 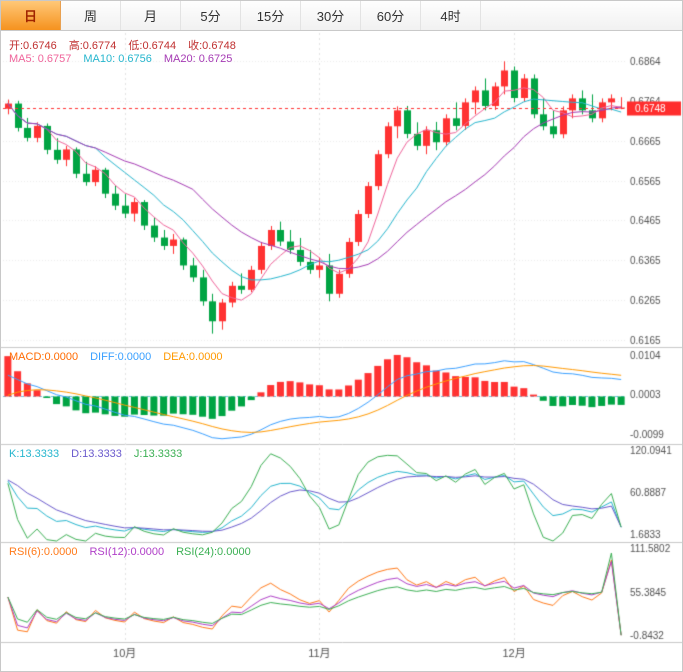 I want to click on tab-30min: 30分, so click(x=331, y=15).